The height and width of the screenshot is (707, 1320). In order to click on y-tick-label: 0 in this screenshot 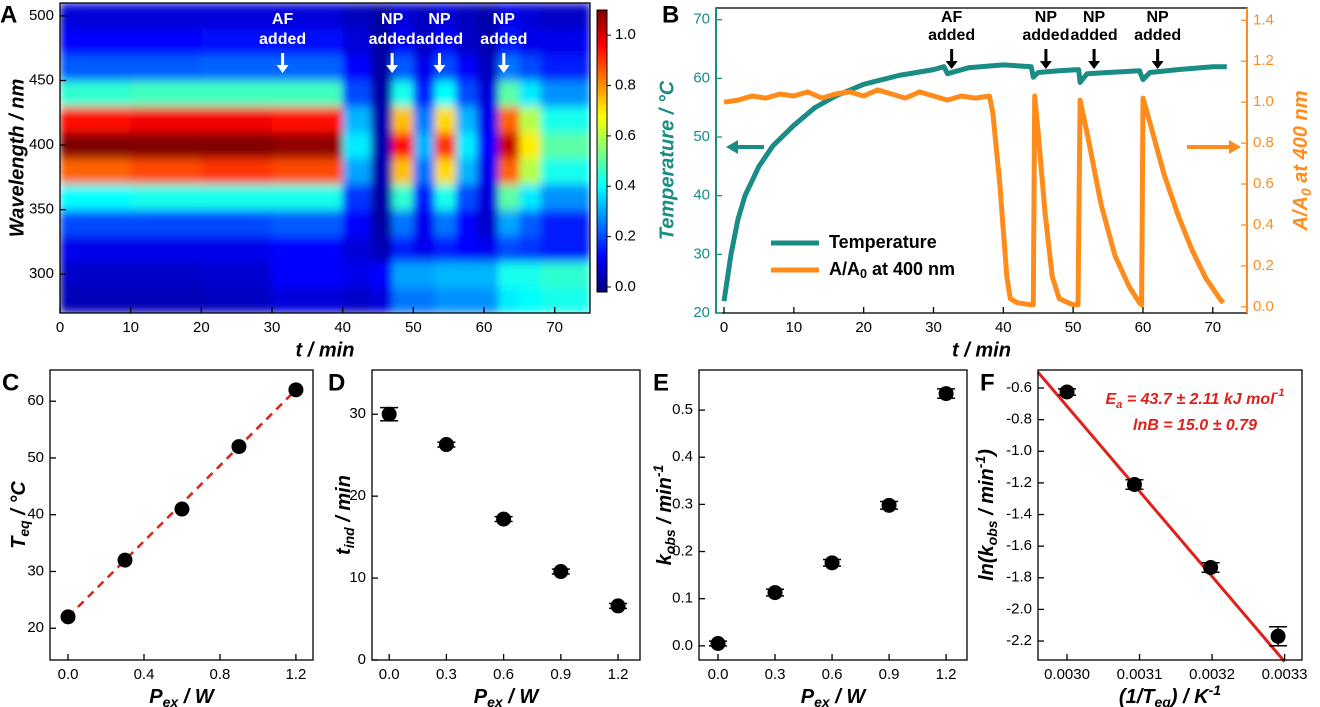, I will do `click(362, 659)`.